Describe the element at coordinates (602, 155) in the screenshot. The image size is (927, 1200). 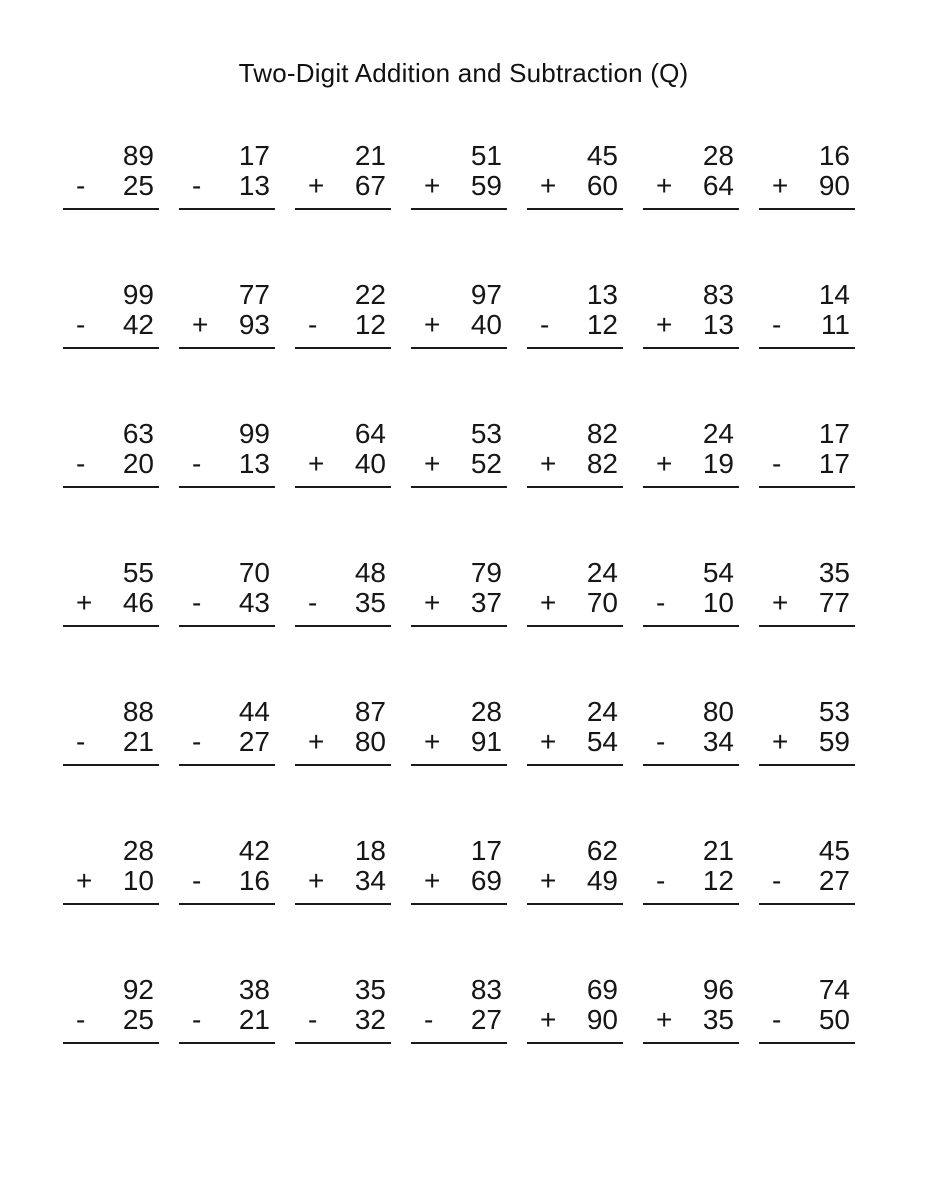
I see `top-operand: 45` at that location.